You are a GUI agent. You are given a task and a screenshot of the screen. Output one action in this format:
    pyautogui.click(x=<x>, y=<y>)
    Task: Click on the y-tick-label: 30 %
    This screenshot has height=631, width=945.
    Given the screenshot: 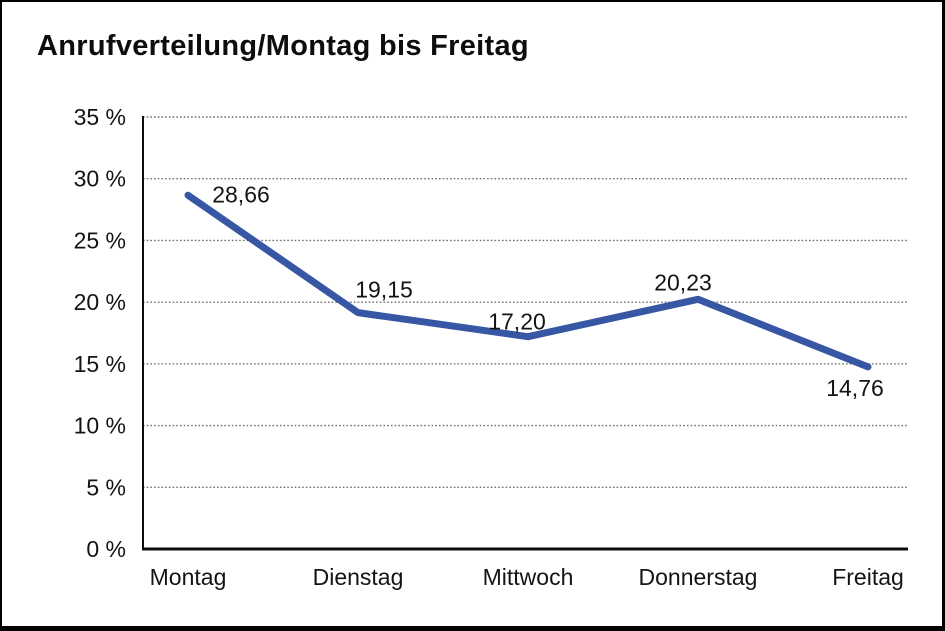 What is the action you would take?
    pyautogui.click(x=100, y=179)
    